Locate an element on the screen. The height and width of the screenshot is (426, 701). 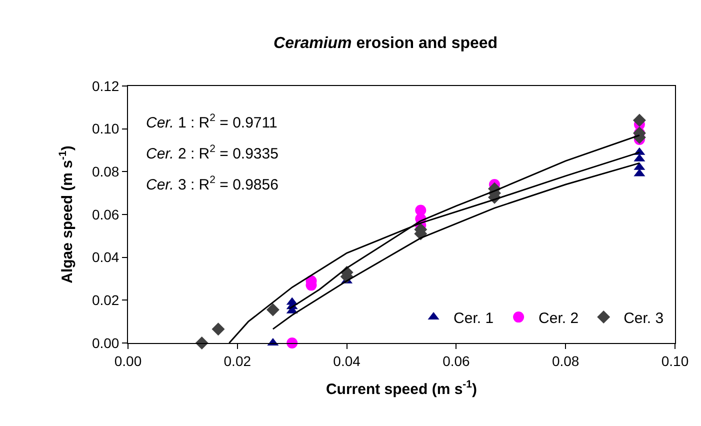
y-tick-label: 0.06 is located at coordinates (106, 214).